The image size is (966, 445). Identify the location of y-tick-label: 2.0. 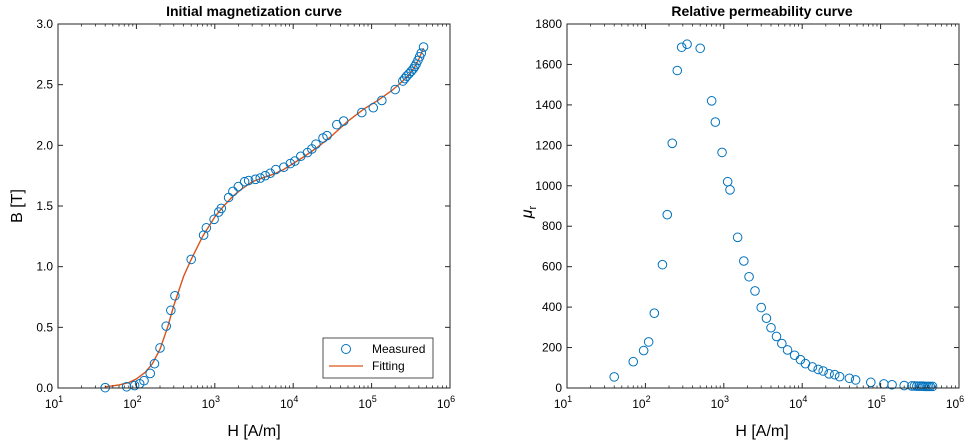
(44, 145).